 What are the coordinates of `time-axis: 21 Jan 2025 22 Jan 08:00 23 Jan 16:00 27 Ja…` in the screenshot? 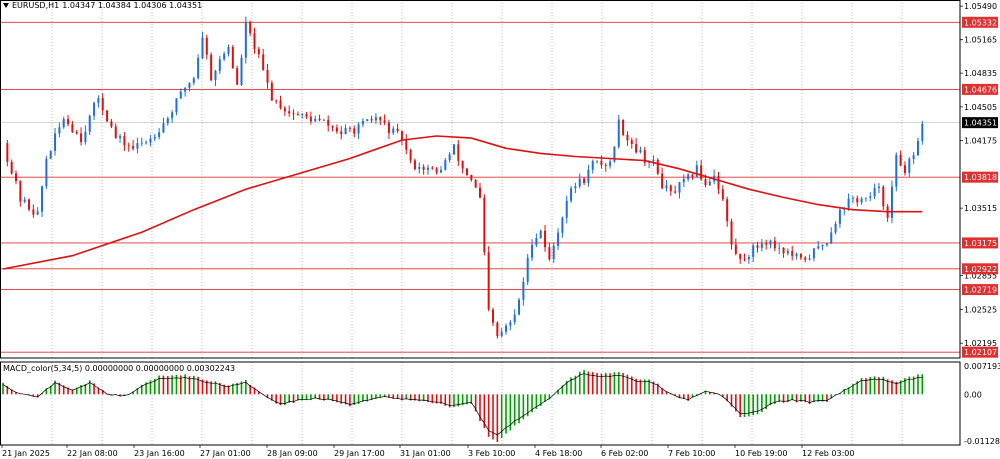 It's located at (427, 451).